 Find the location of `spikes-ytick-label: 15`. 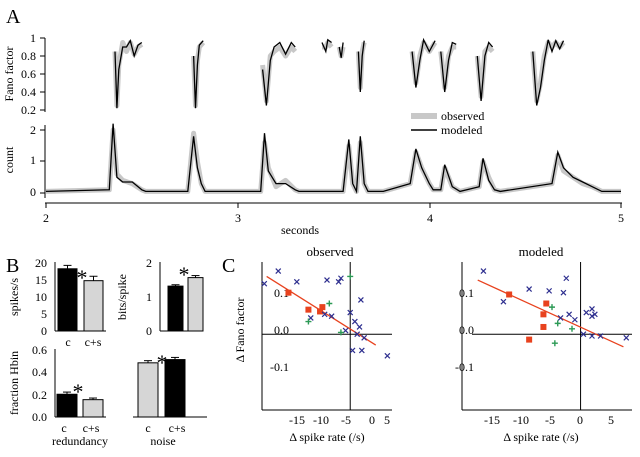

spikes-ytick-label: 15 is located at coordinates (41, 280).